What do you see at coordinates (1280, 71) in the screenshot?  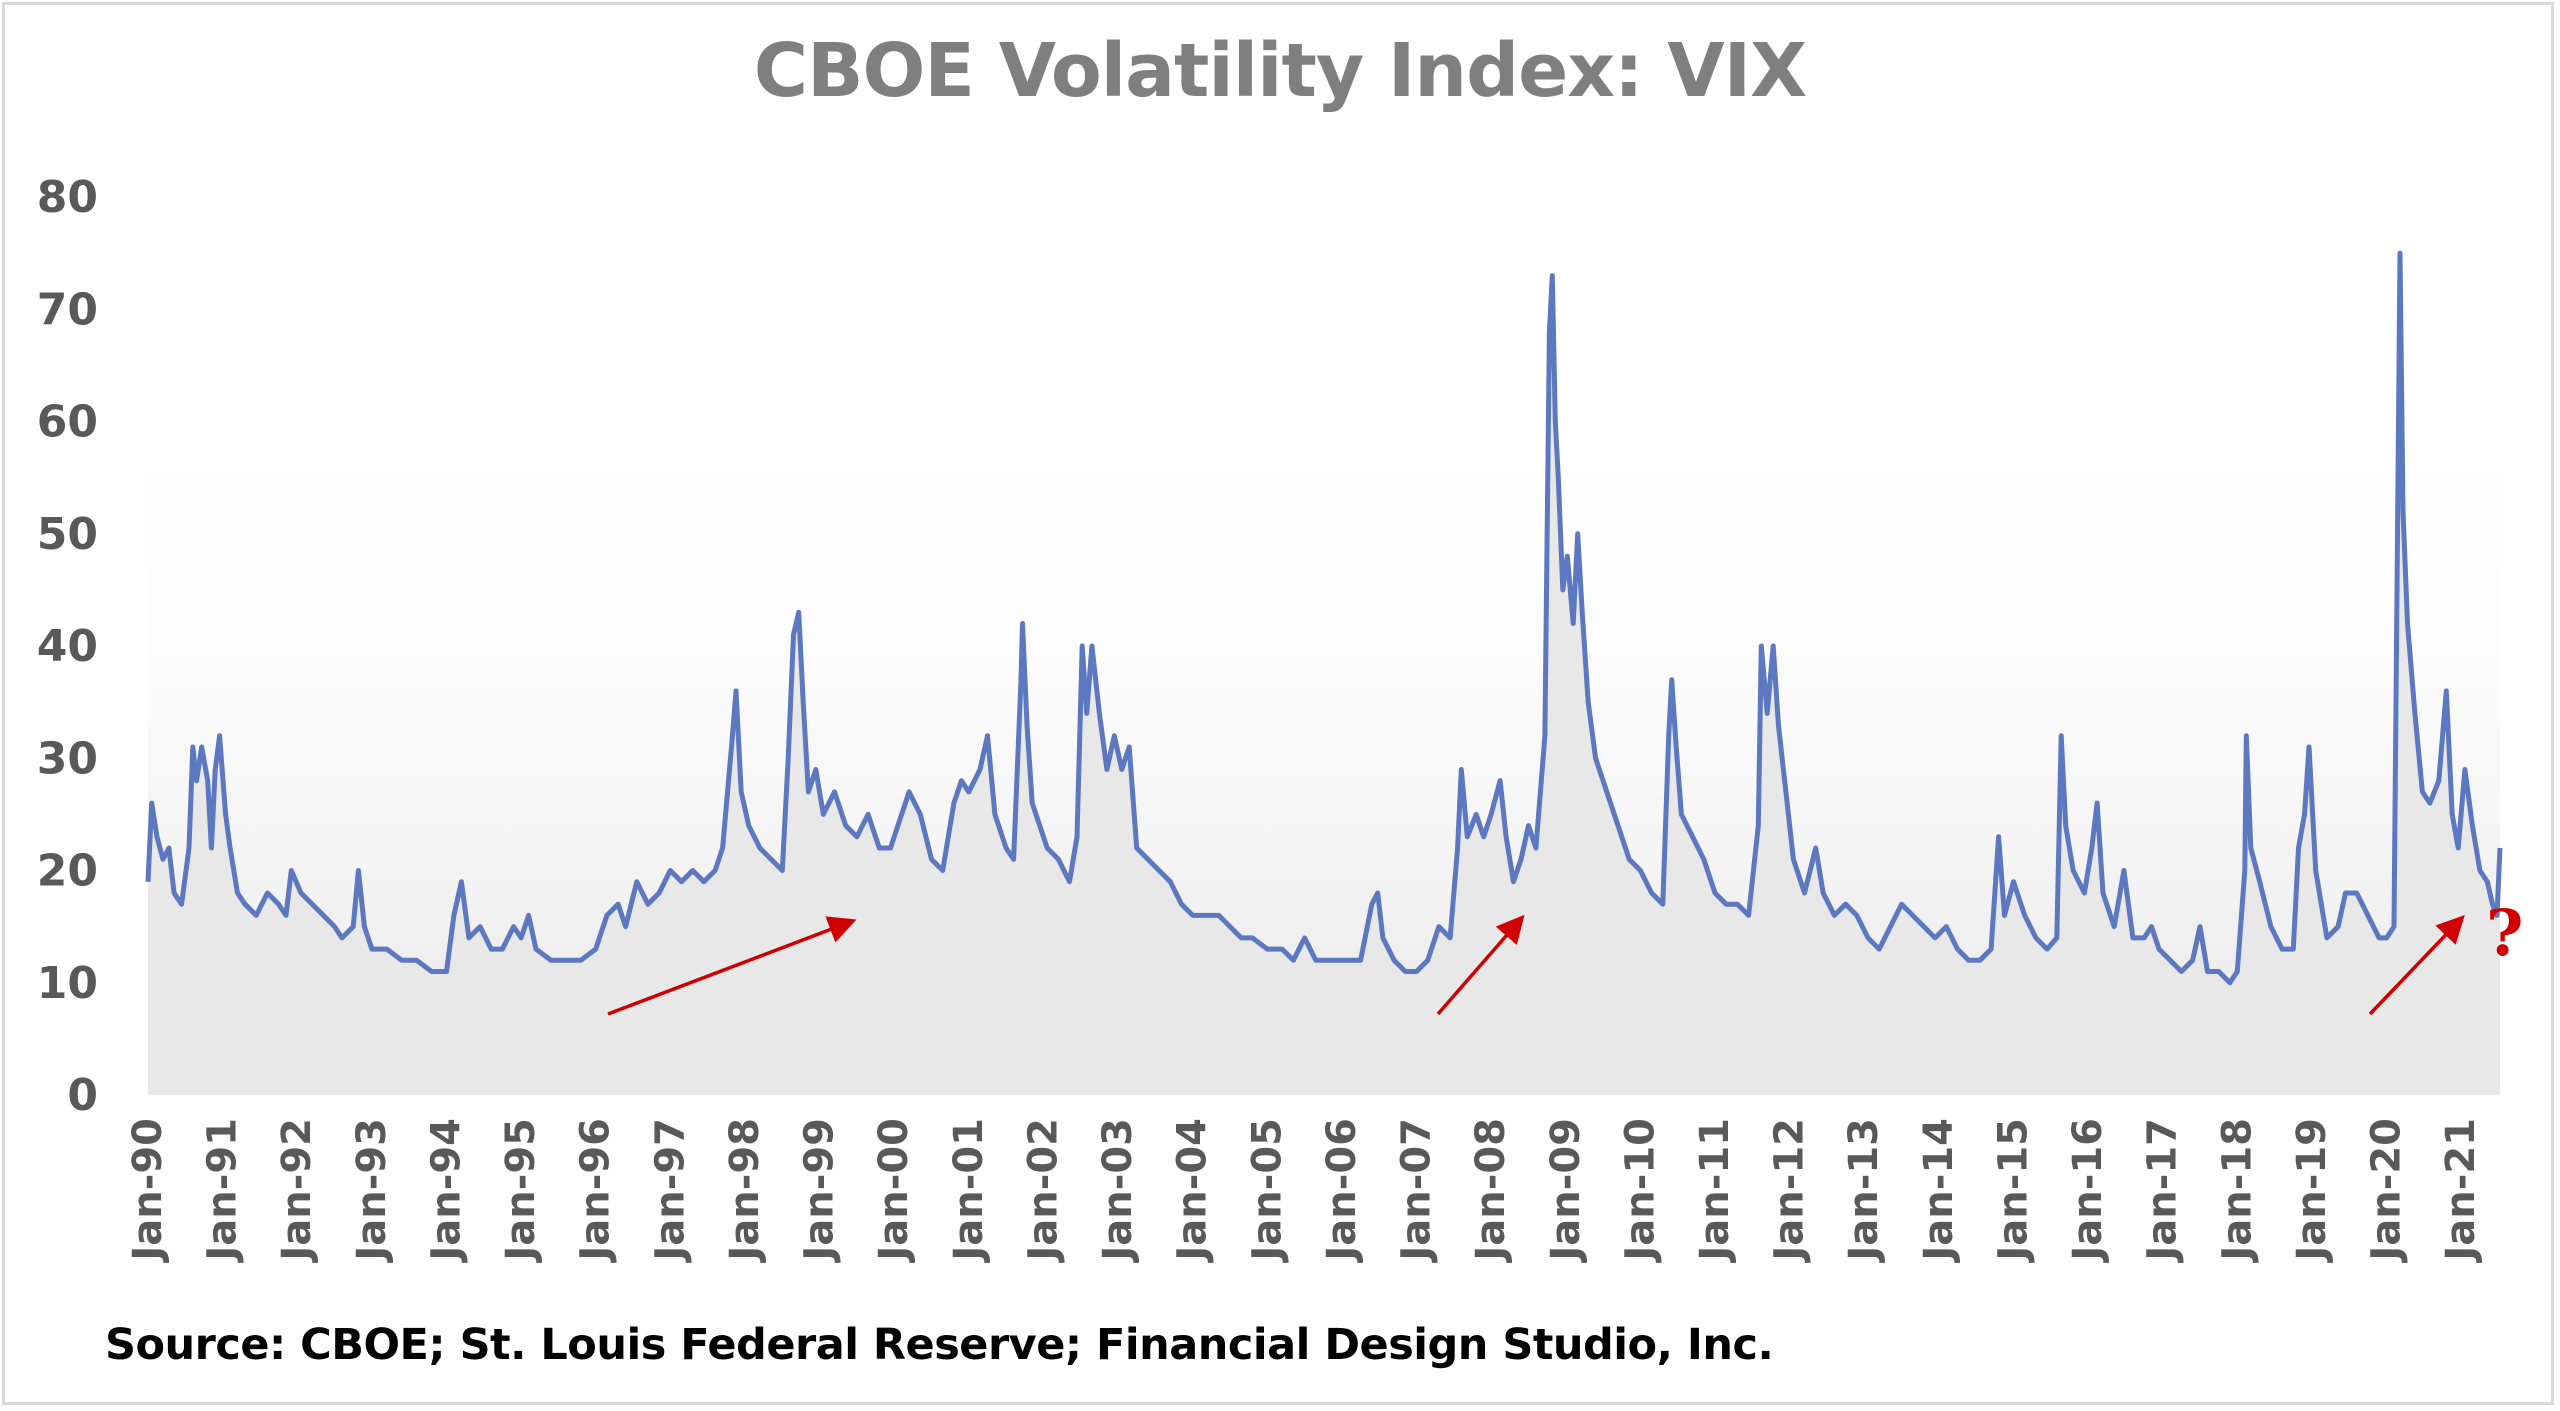 I see `chart-title: CBOE Volatility Index: VIX` at bounding box center [1280, 71].